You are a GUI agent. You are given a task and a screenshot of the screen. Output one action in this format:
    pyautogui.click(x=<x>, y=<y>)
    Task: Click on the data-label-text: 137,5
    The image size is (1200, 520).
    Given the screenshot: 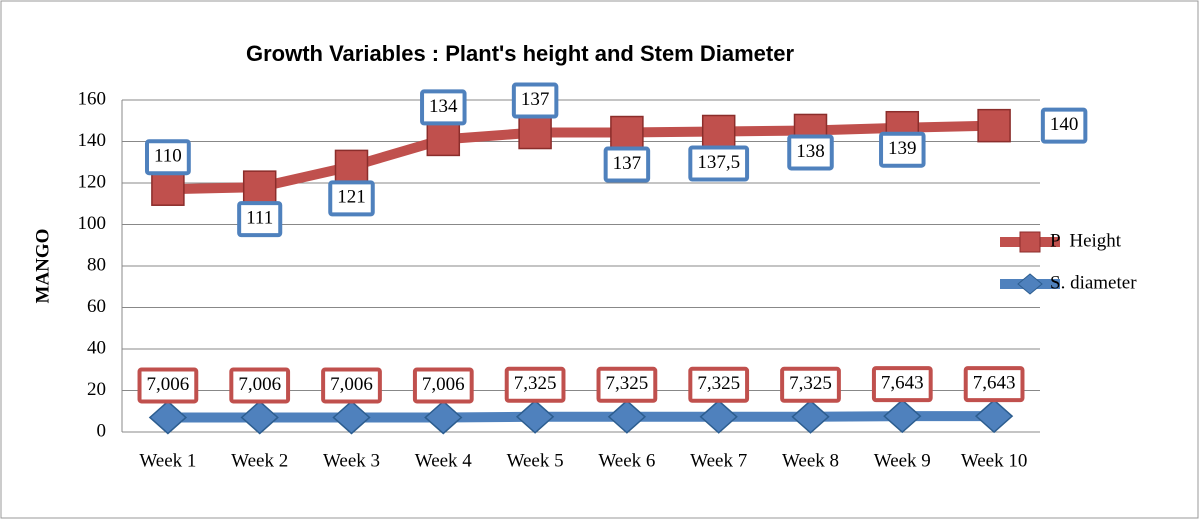 What is the action you would take?
    pyautogui.click(x=718, y=162)
    